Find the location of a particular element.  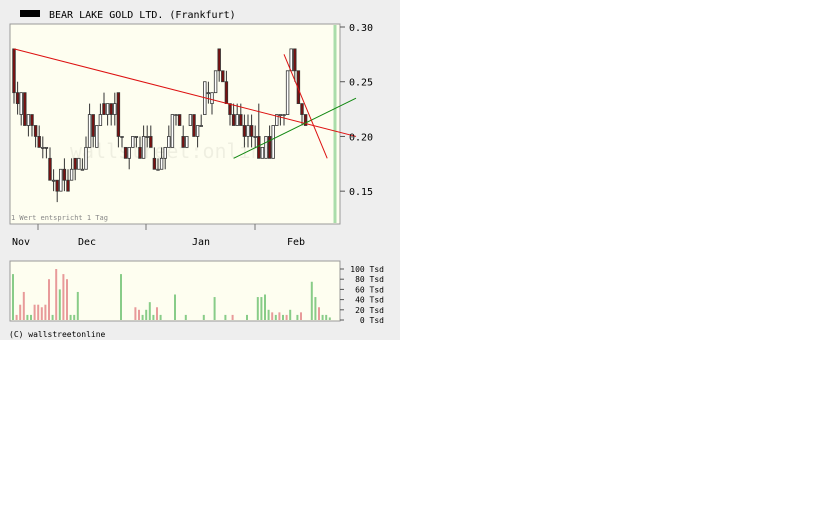

volume-bars is located at coordinates (171, 294).